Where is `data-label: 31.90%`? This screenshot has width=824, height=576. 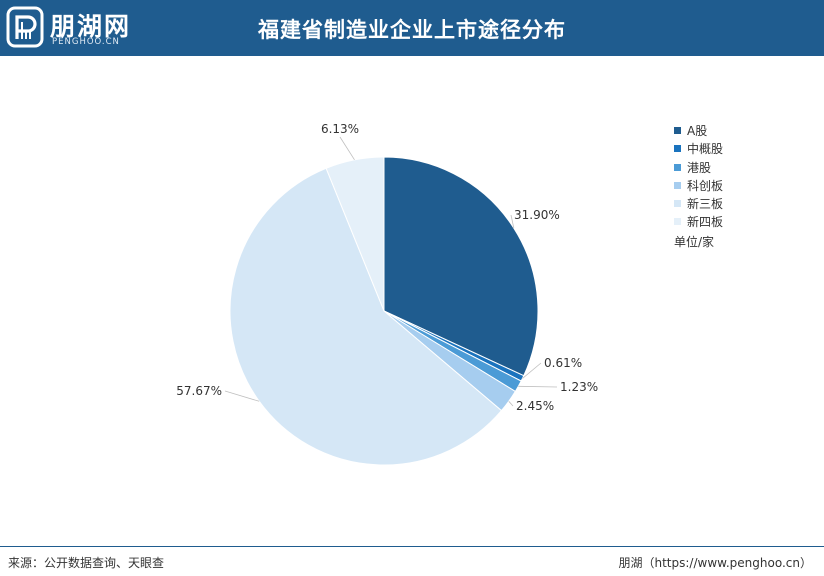 data-label: 31.90% is located at coordinates (537, 215).